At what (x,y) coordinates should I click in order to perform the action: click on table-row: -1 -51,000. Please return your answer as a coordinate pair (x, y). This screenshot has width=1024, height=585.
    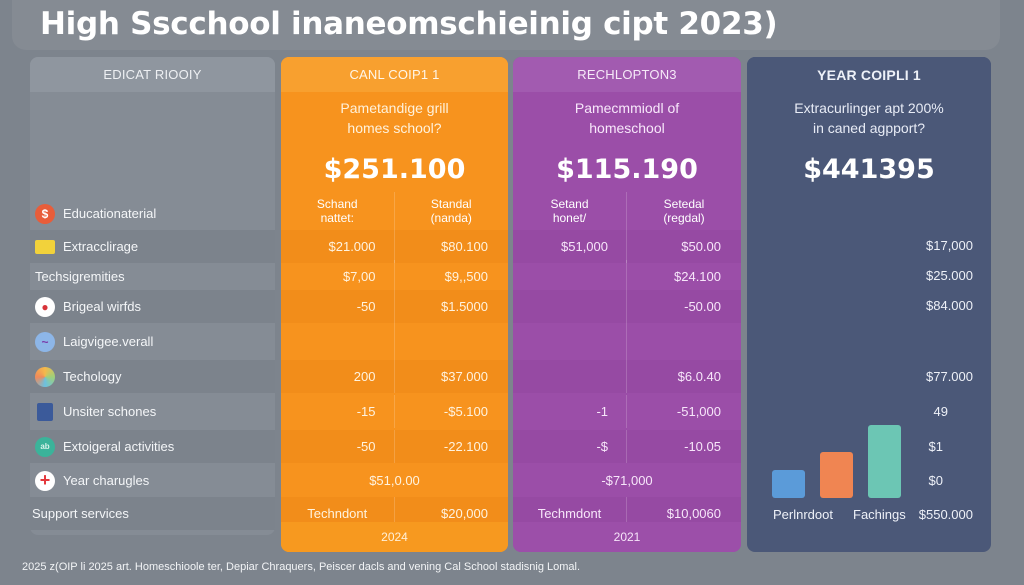
    Looking at the image, I should click on (627, 411).